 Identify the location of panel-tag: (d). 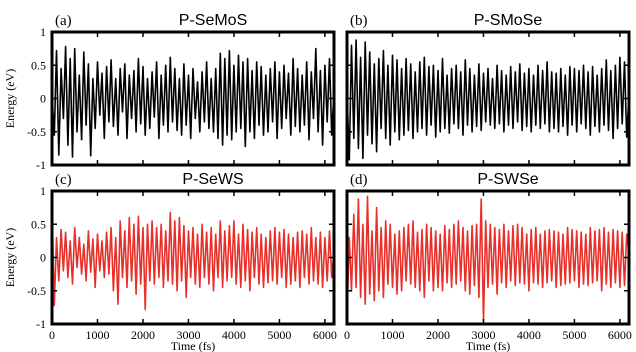
(359, 180).